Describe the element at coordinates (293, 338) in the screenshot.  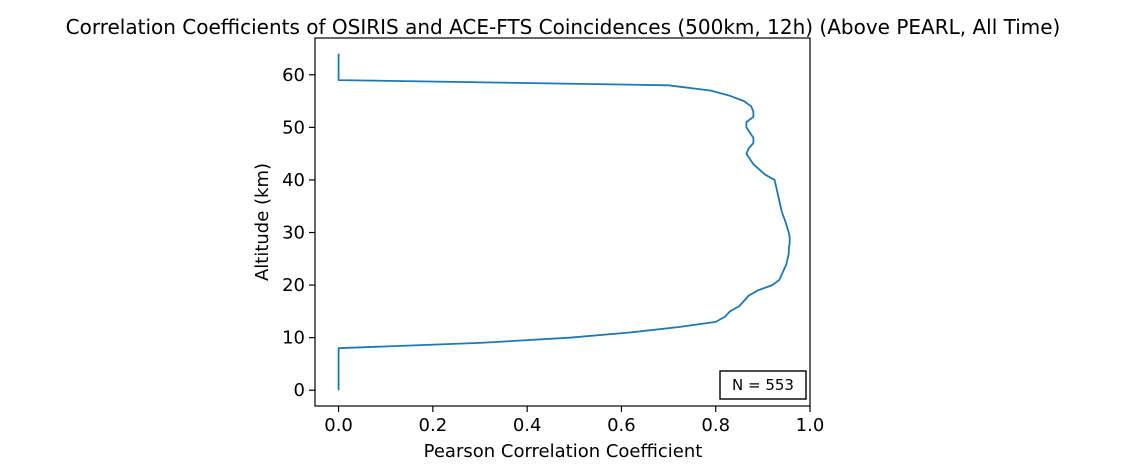
I see `y-tick-label: 10` at that location.